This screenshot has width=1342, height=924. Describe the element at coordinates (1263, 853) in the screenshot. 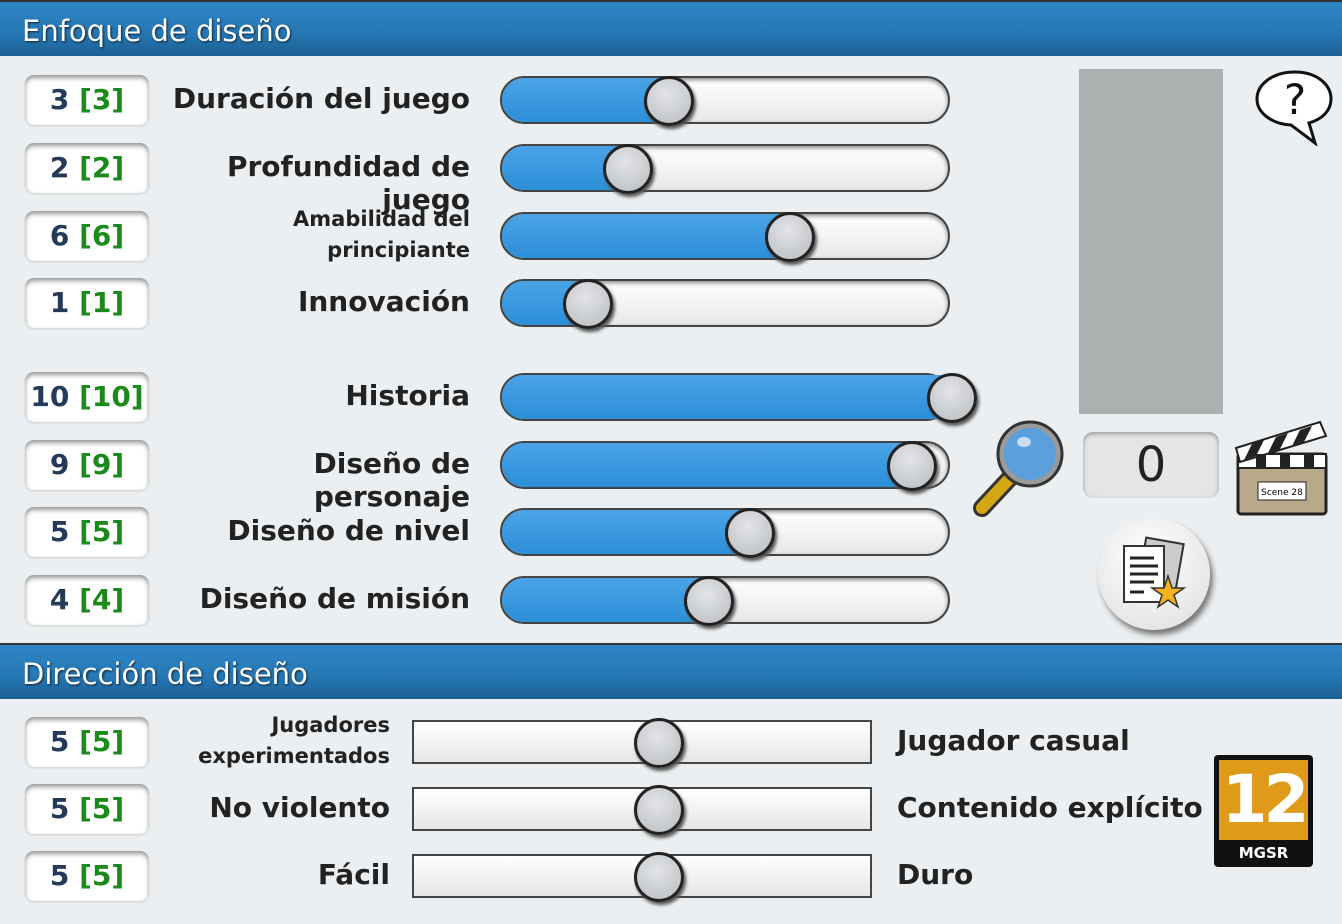

I see `age-rating-label: MGSR` at that location.